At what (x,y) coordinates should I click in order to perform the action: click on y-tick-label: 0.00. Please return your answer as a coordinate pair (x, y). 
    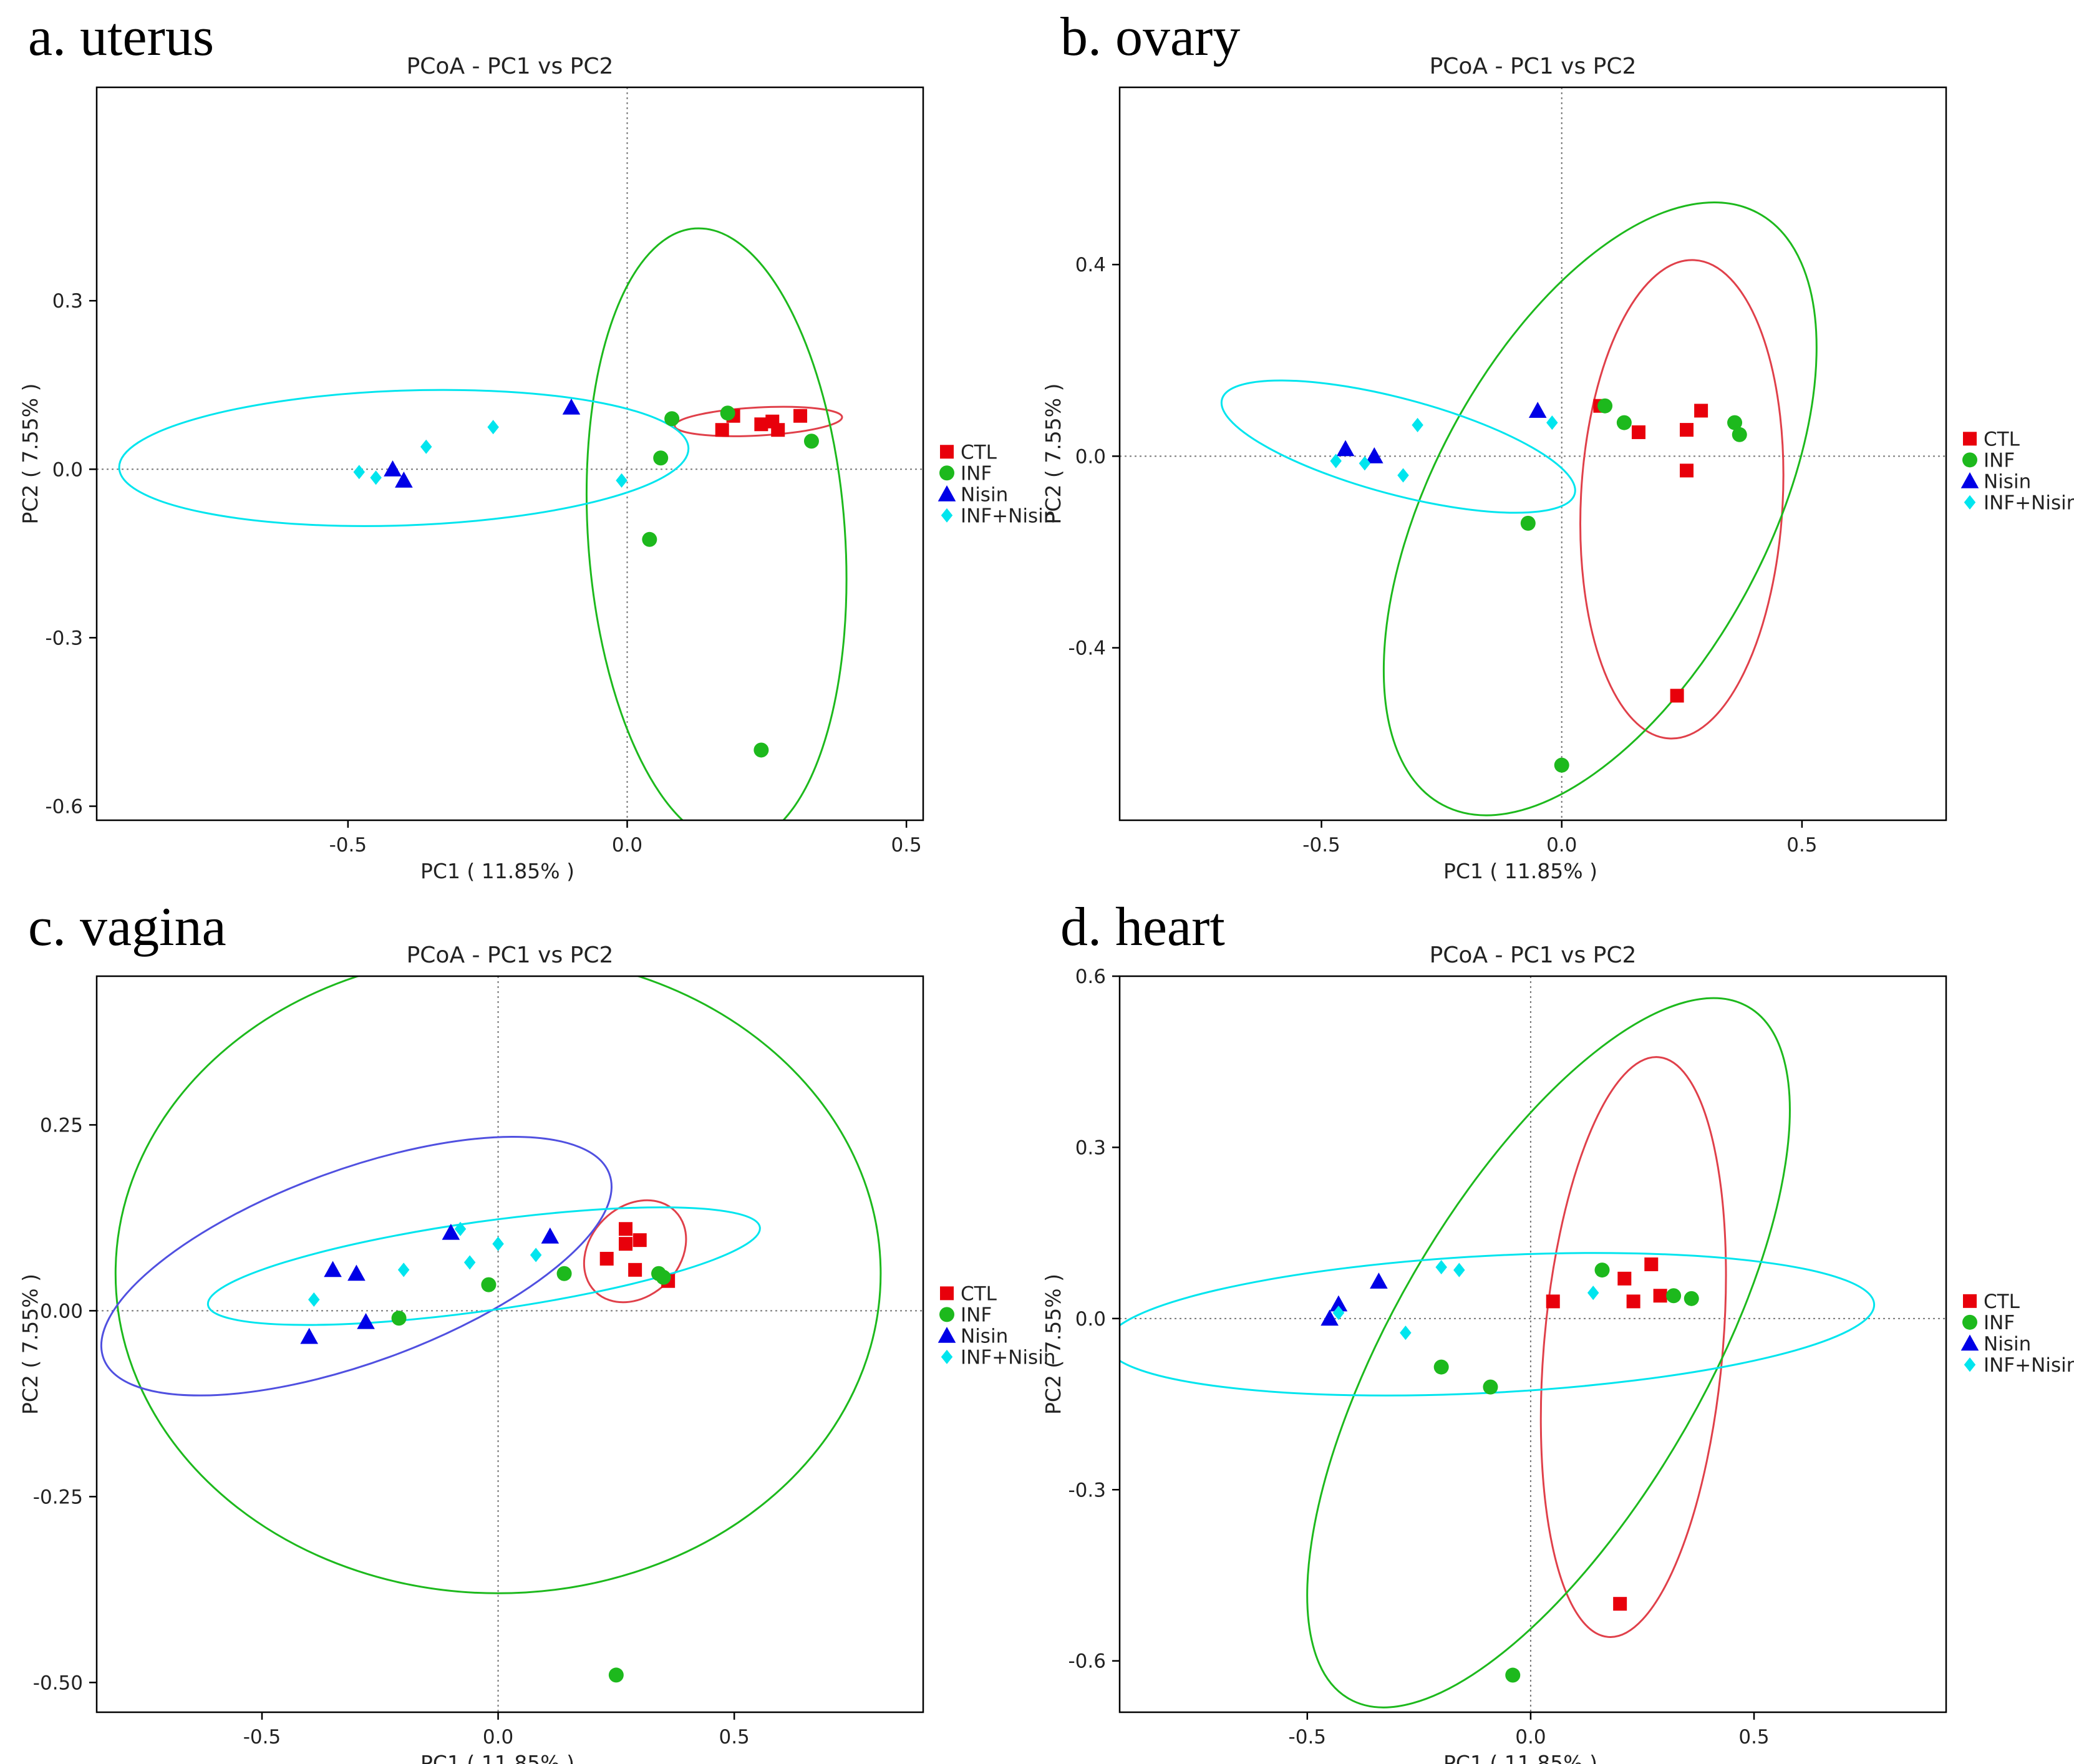
    Looking at the image, I should click on (62, 1311).